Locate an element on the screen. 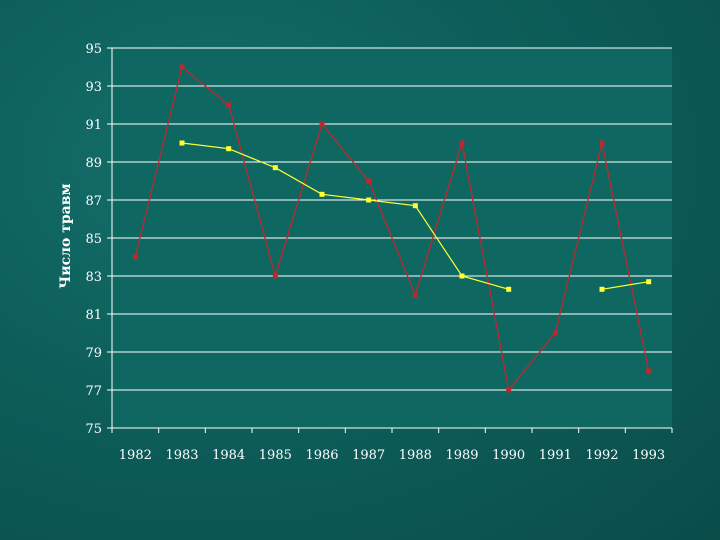 Image resolution: width=720 pixels, height=540 pixels. x-tick-label: 1991 is located at coordinates (555, 455).